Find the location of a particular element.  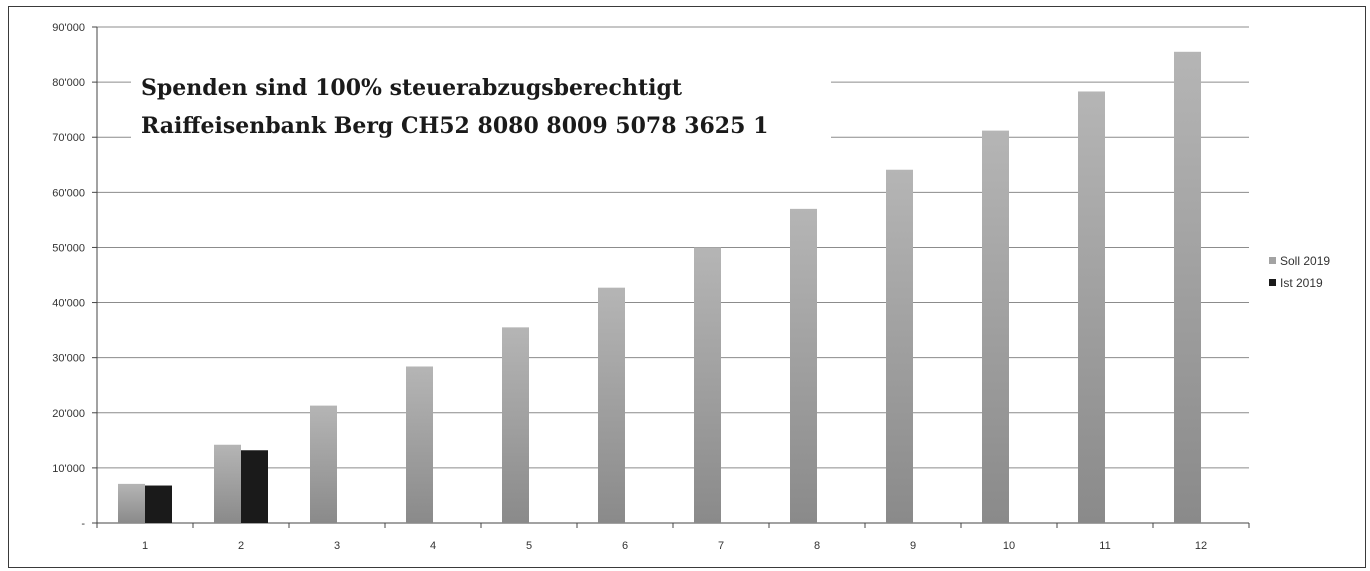

y-tick-label: 30'000 is located at coordinates (68, 359).